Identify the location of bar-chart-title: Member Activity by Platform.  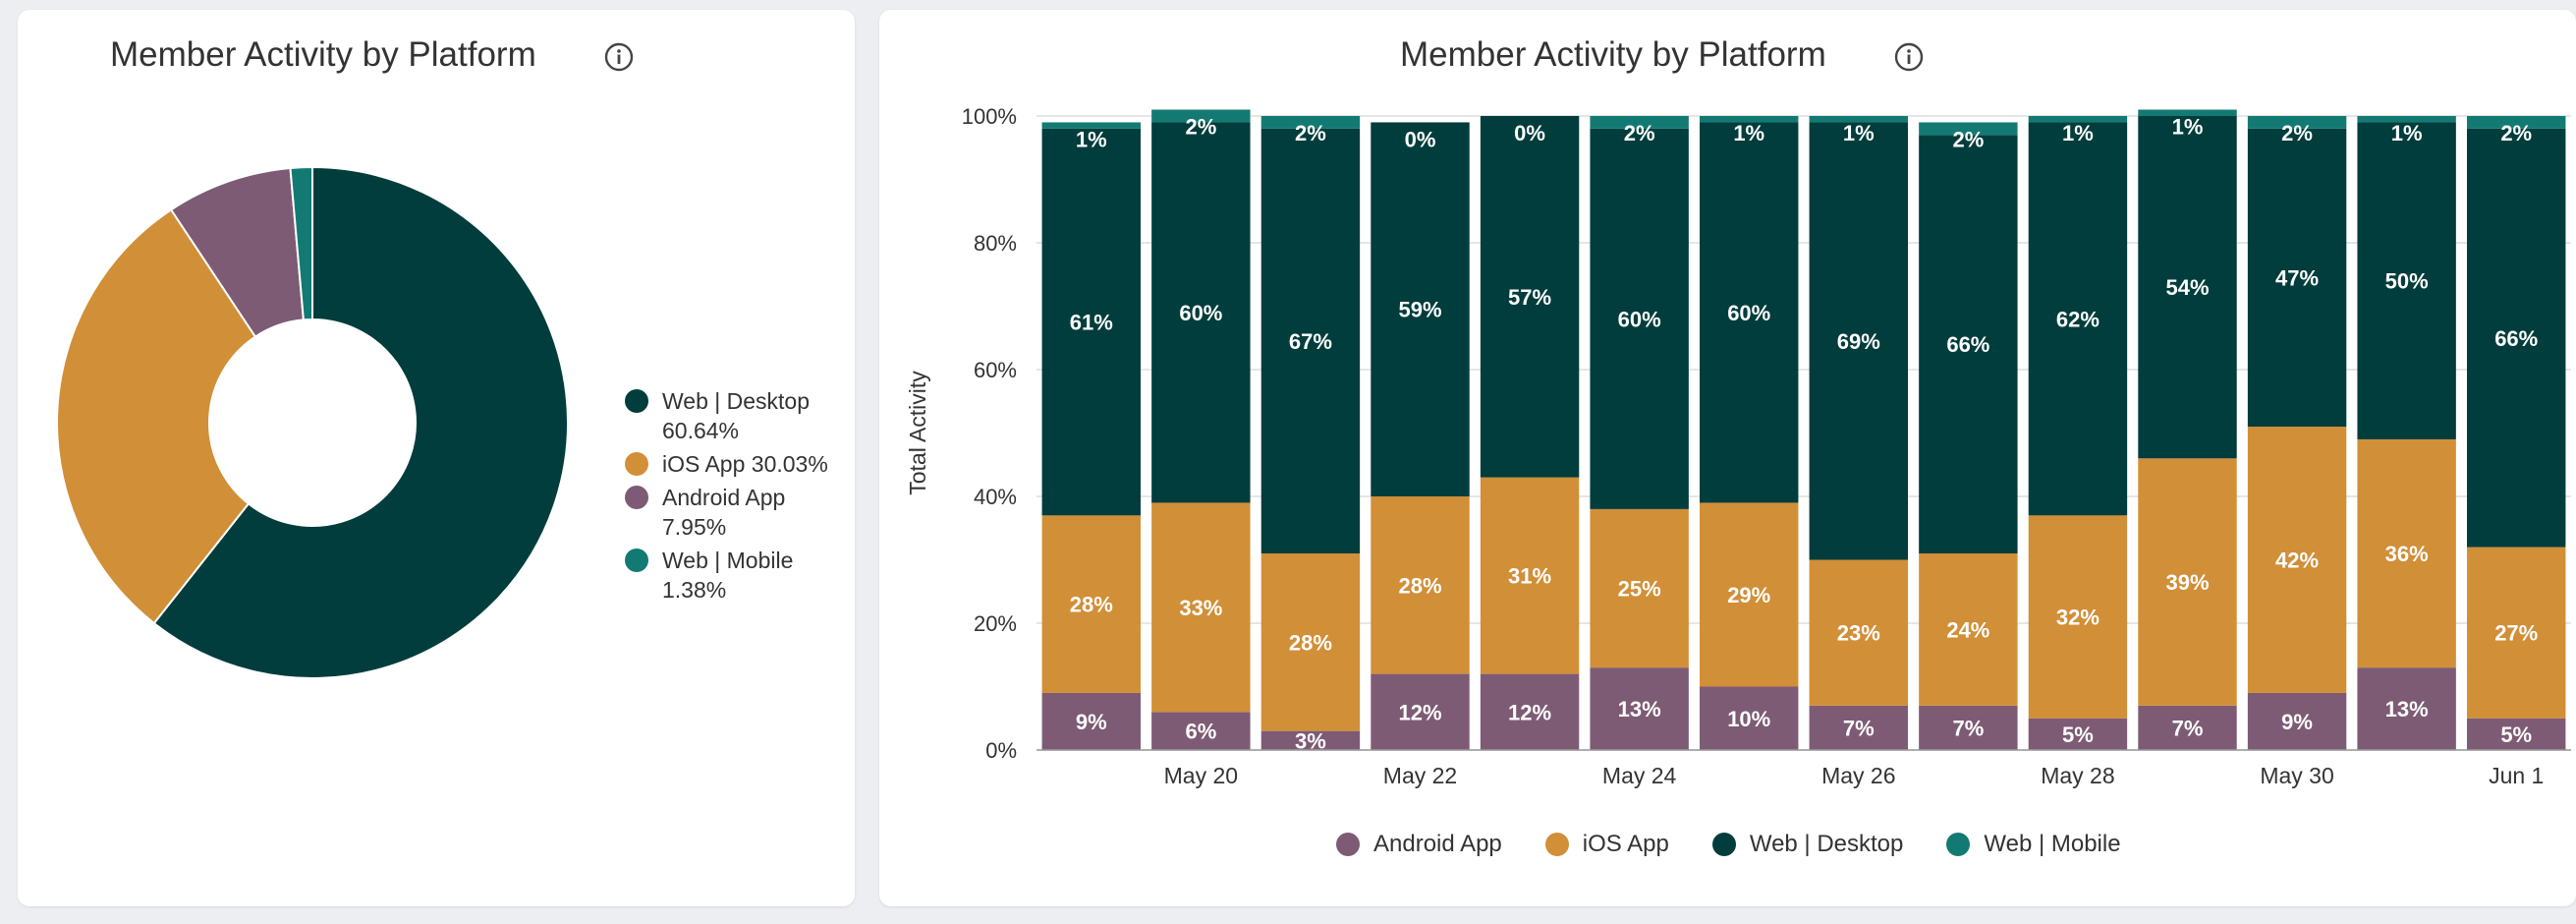
(1613, 54).